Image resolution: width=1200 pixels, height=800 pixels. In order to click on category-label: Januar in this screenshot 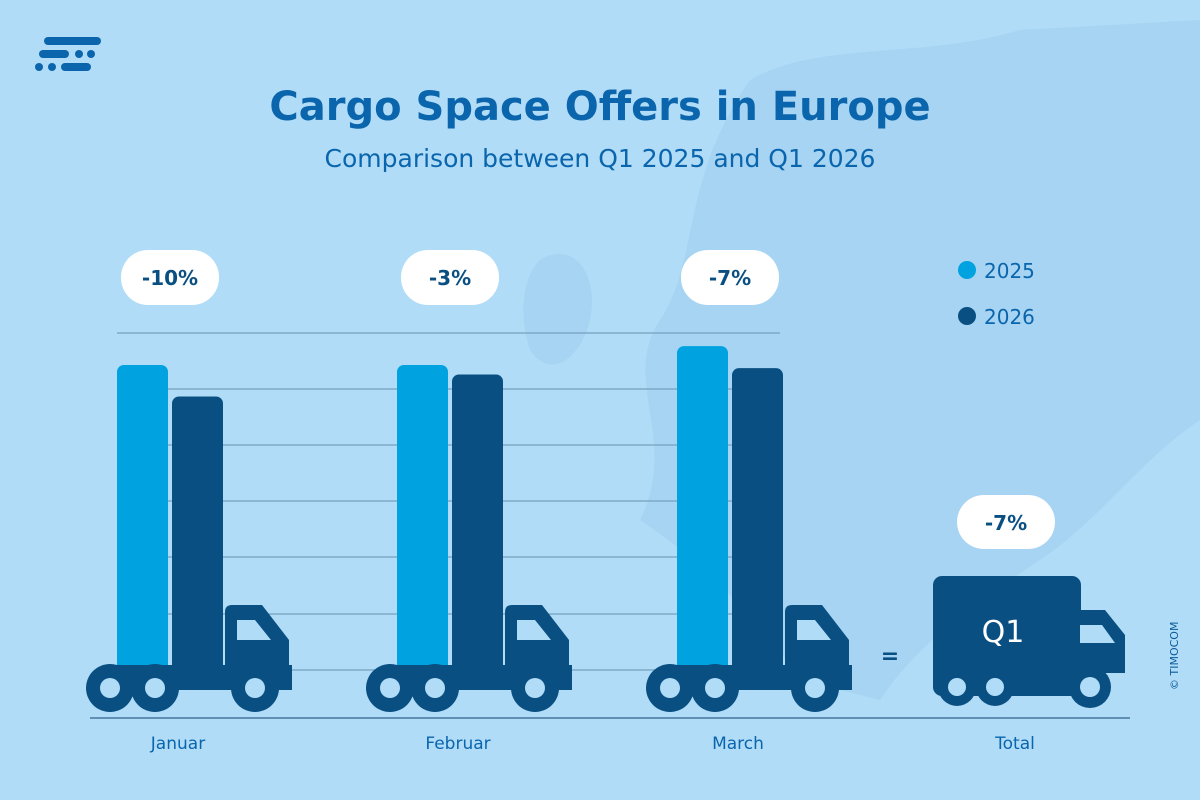, I will do `click(177, 744)`.